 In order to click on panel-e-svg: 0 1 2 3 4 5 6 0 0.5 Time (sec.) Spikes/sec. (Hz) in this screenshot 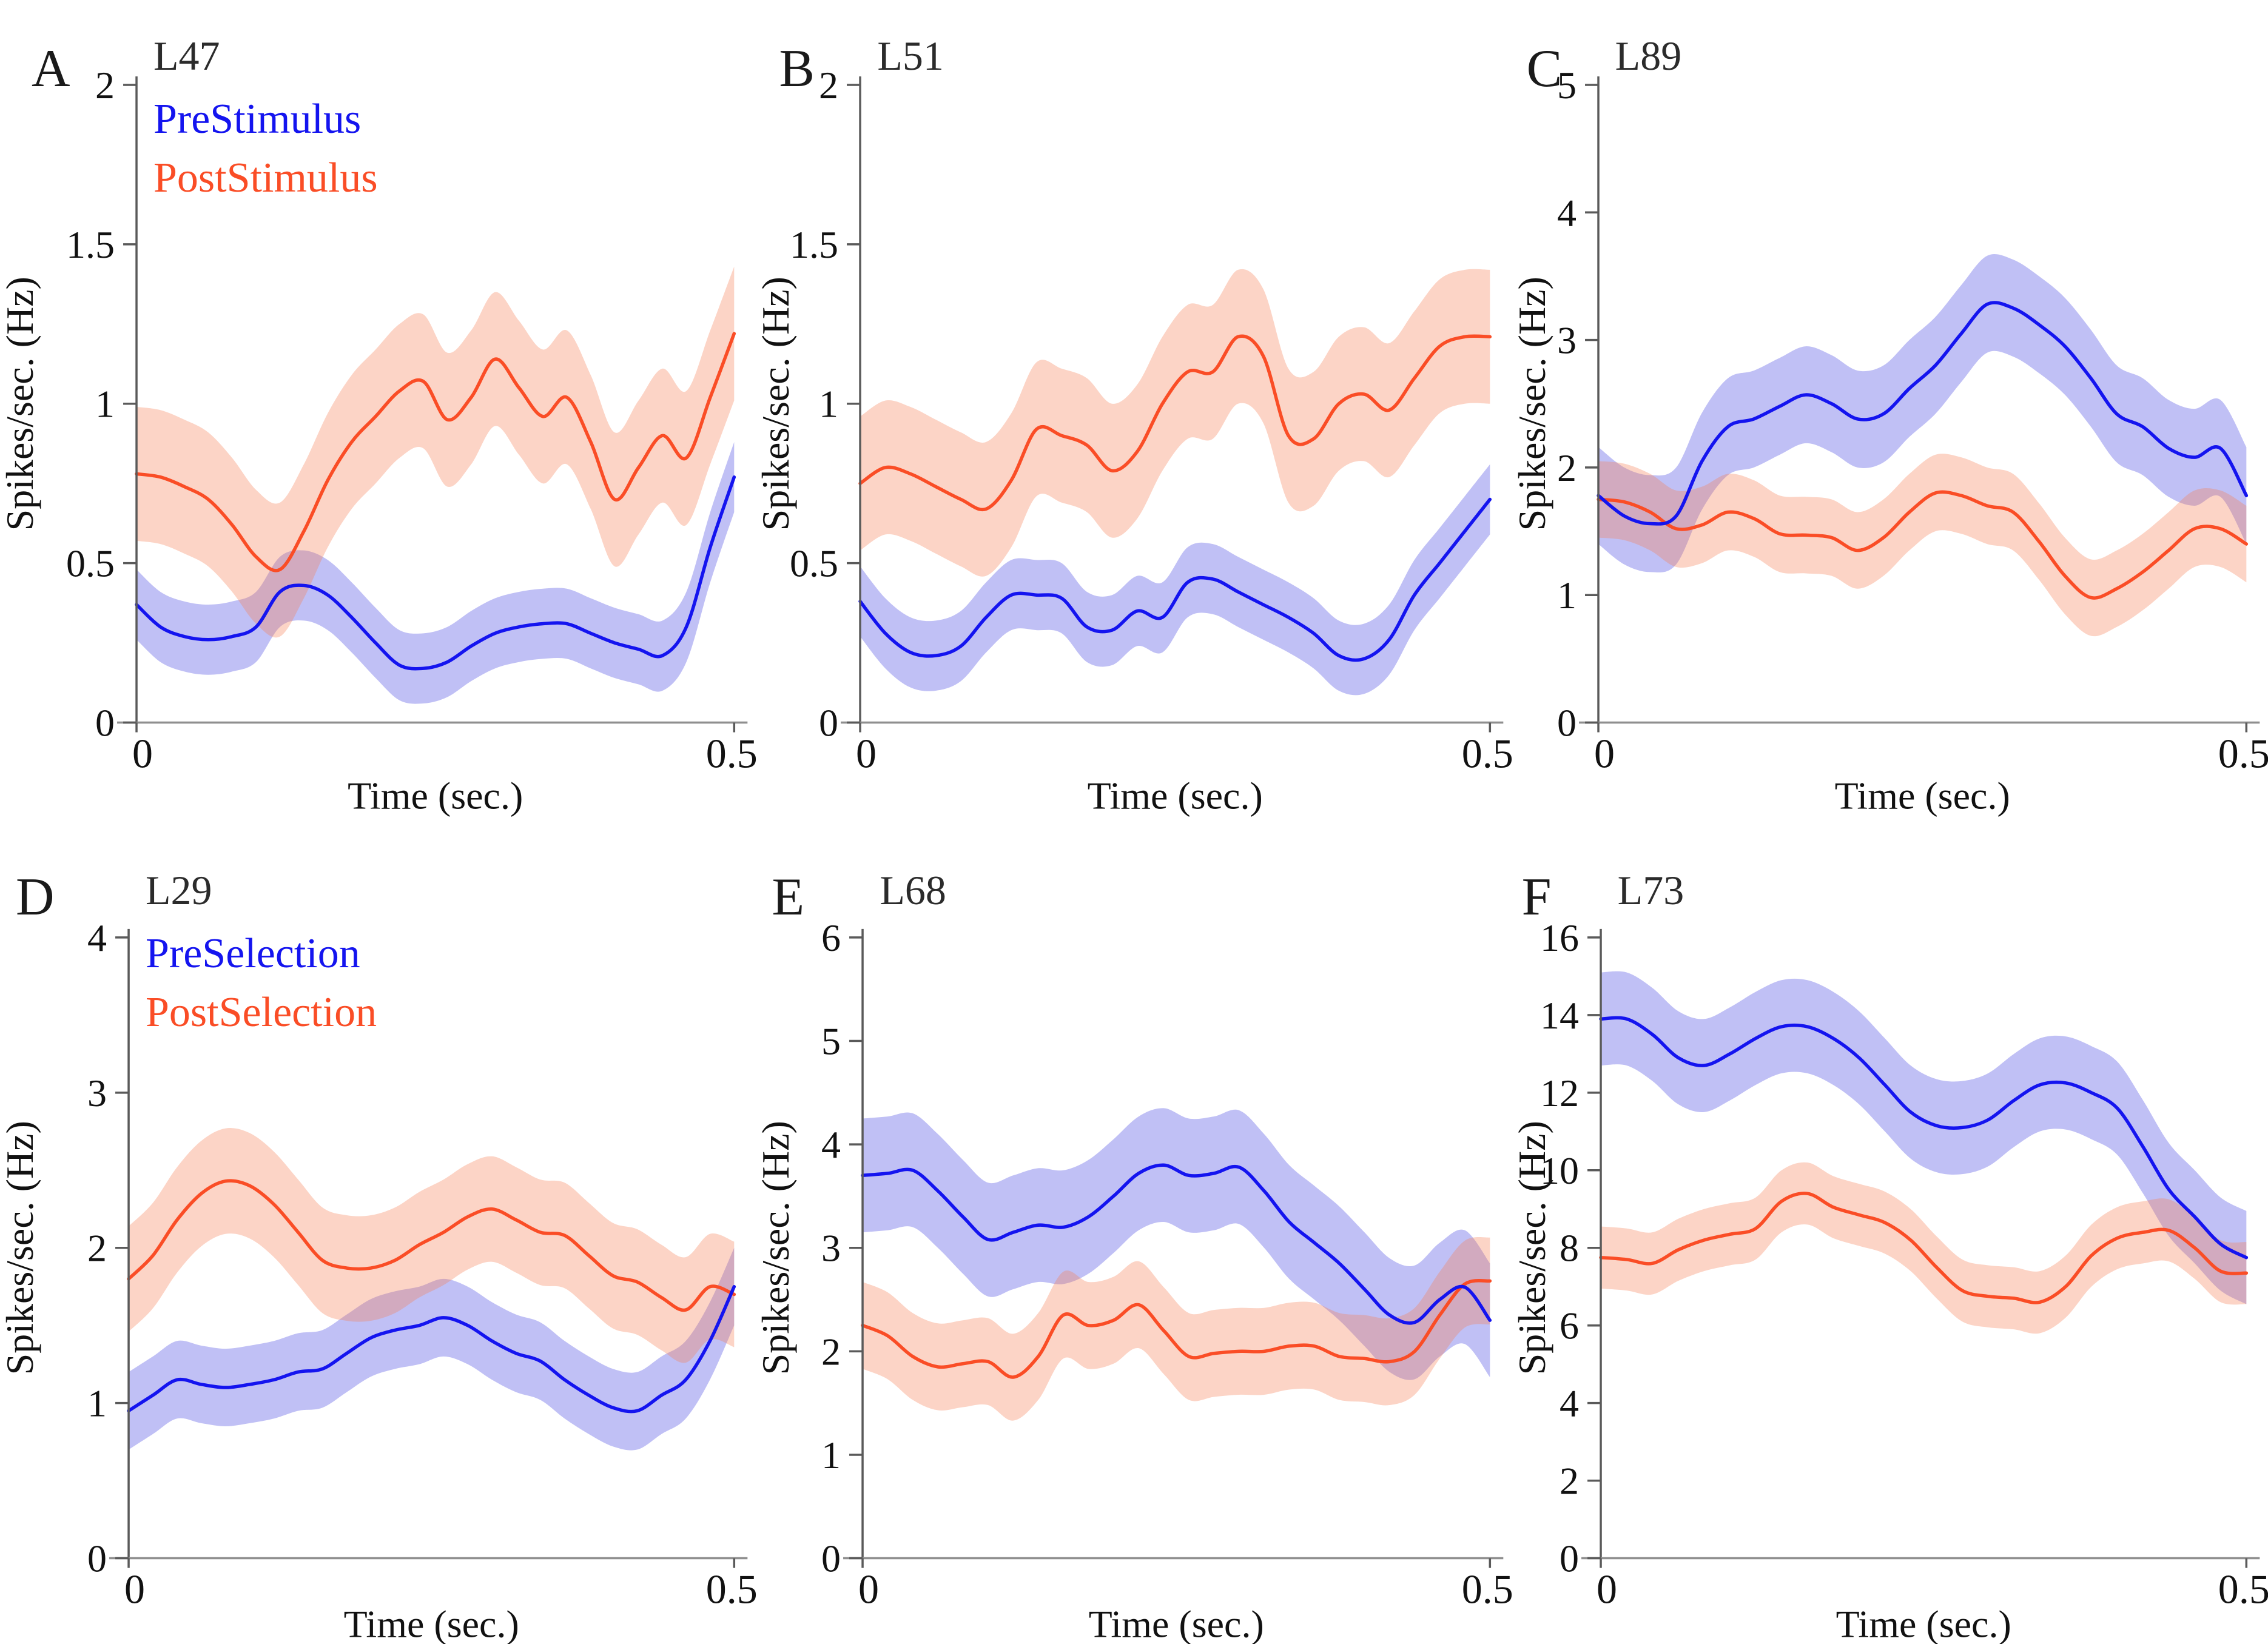, I will do `click(1133, 1280)`.